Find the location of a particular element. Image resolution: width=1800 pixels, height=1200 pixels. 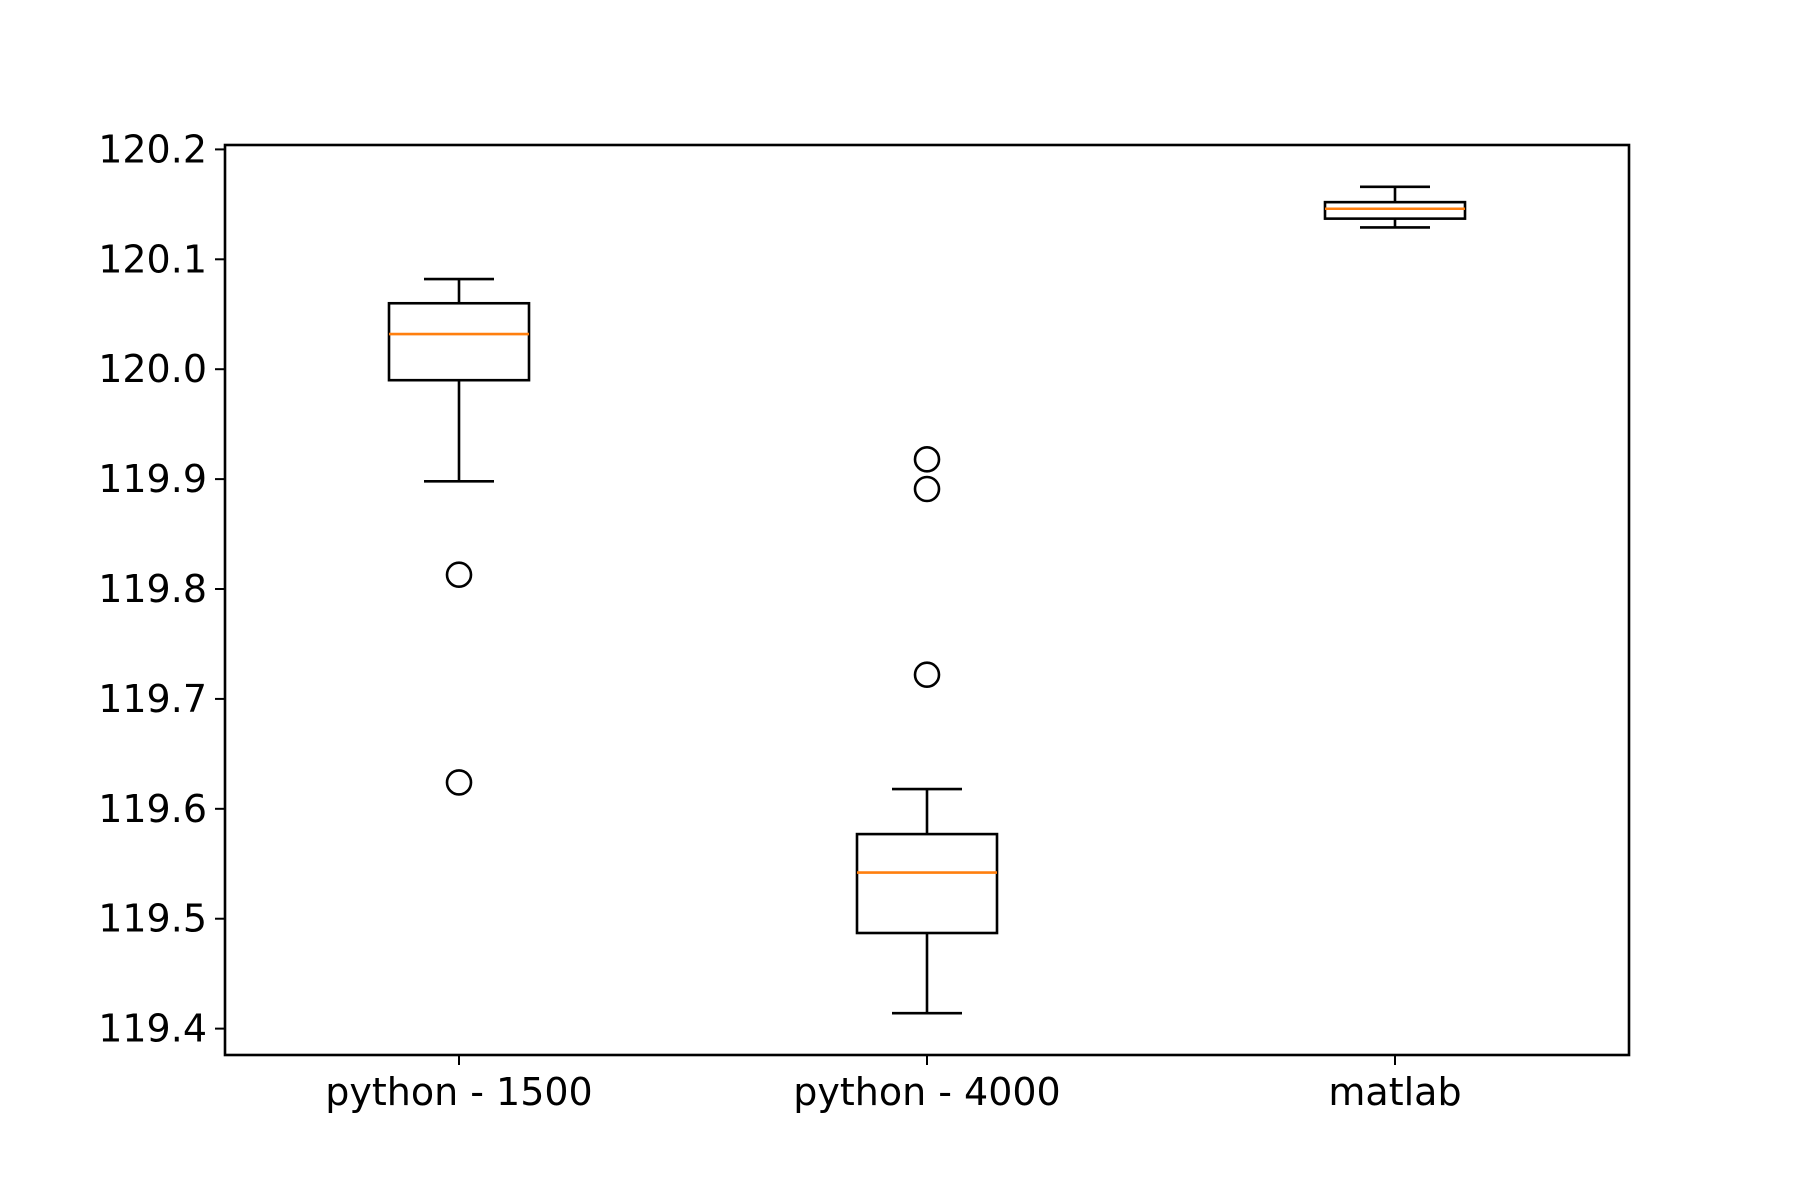

y-tick-label: 119.5 is located at coordinates (152, 919).